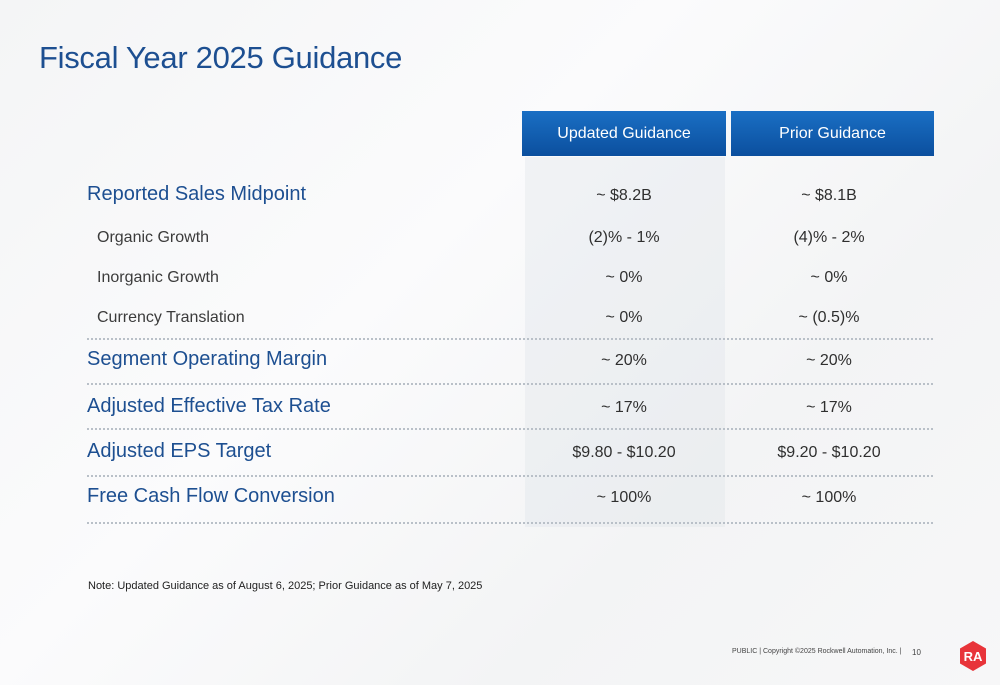 The height and width of the screenshot is (685, 1000). Describe the element at coordinates (179, 451) in the screenshot. I see `row-label: Adjusted EPS Target` at that location.